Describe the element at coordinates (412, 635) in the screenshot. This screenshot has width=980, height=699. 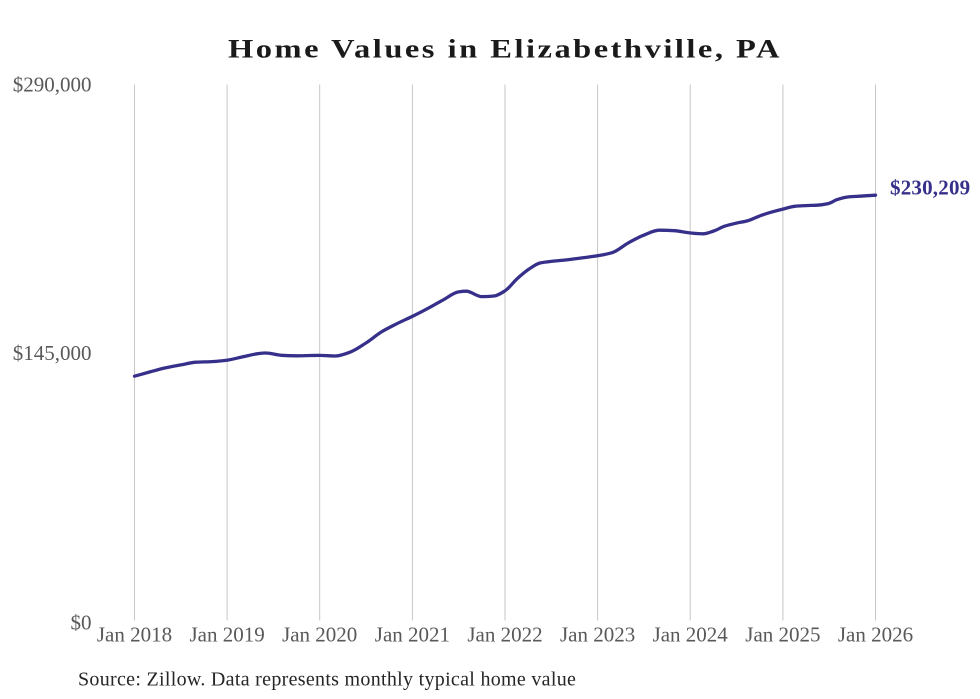
I see `svg-text: Jan 2021` at that location.